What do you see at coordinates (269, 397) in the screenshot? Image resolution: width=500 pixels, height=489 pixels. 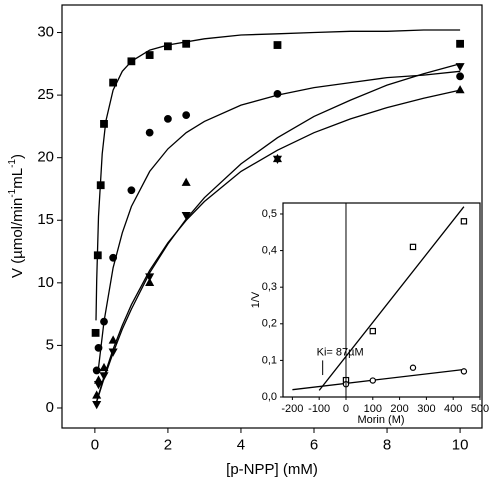 I see `y-tick-label: 0,0` at bounding box center [269, 397].